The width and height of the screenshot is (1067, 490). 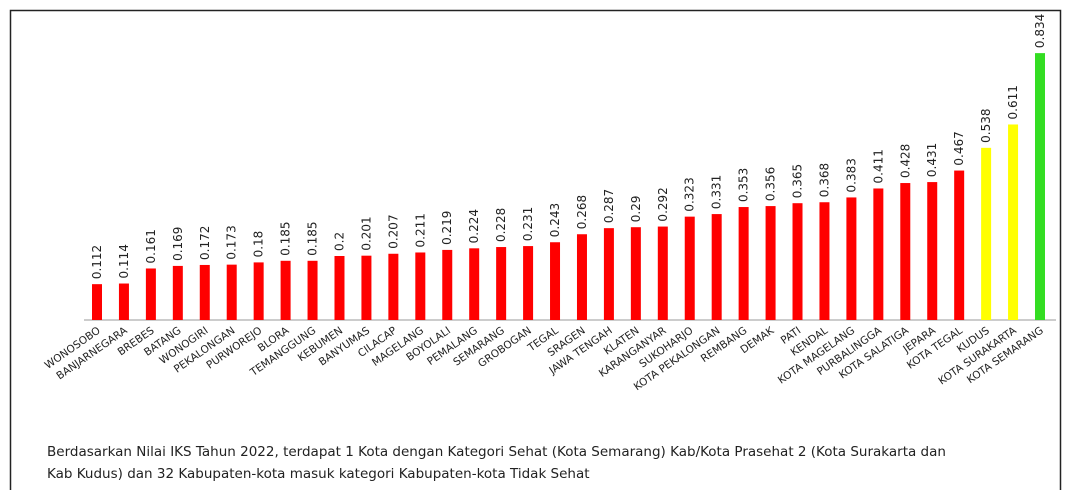 What do you see at coordinates (339, 241) in the screenshot?
I see `value-label: 0.2` at bounding box center [339, 241].